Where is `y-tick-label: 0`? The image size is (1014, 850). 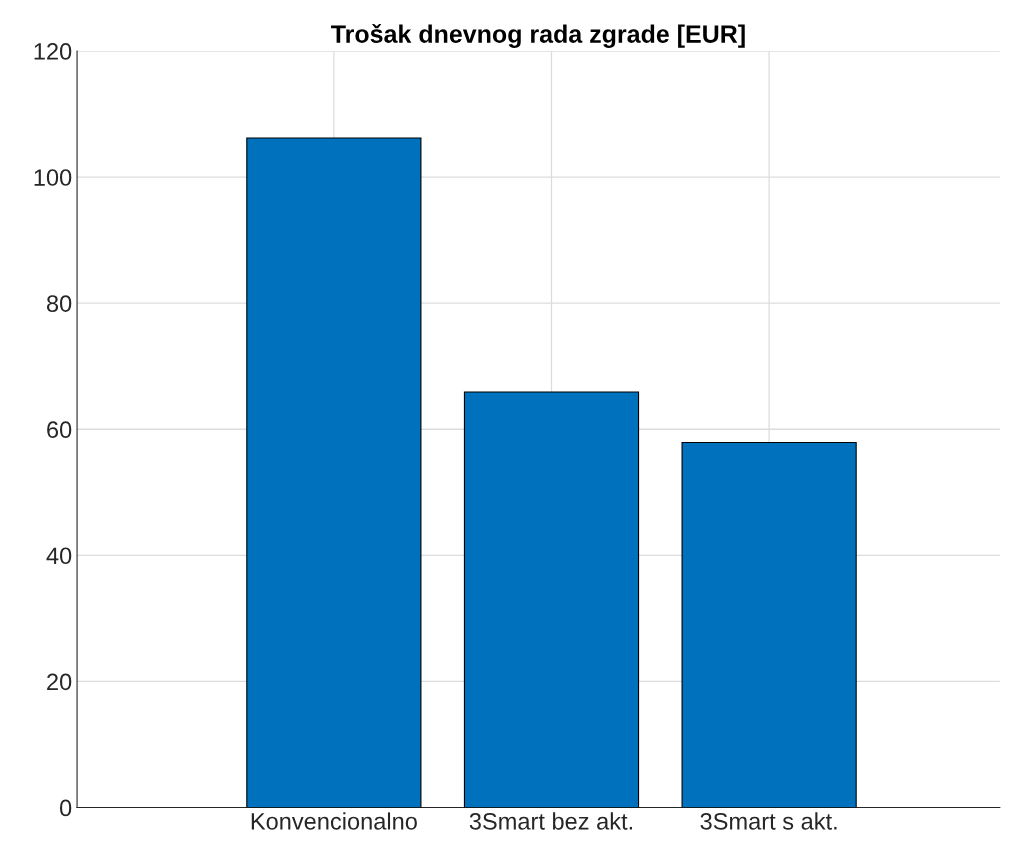
y-tick-label: 0 is located at coordinates (66, 808).